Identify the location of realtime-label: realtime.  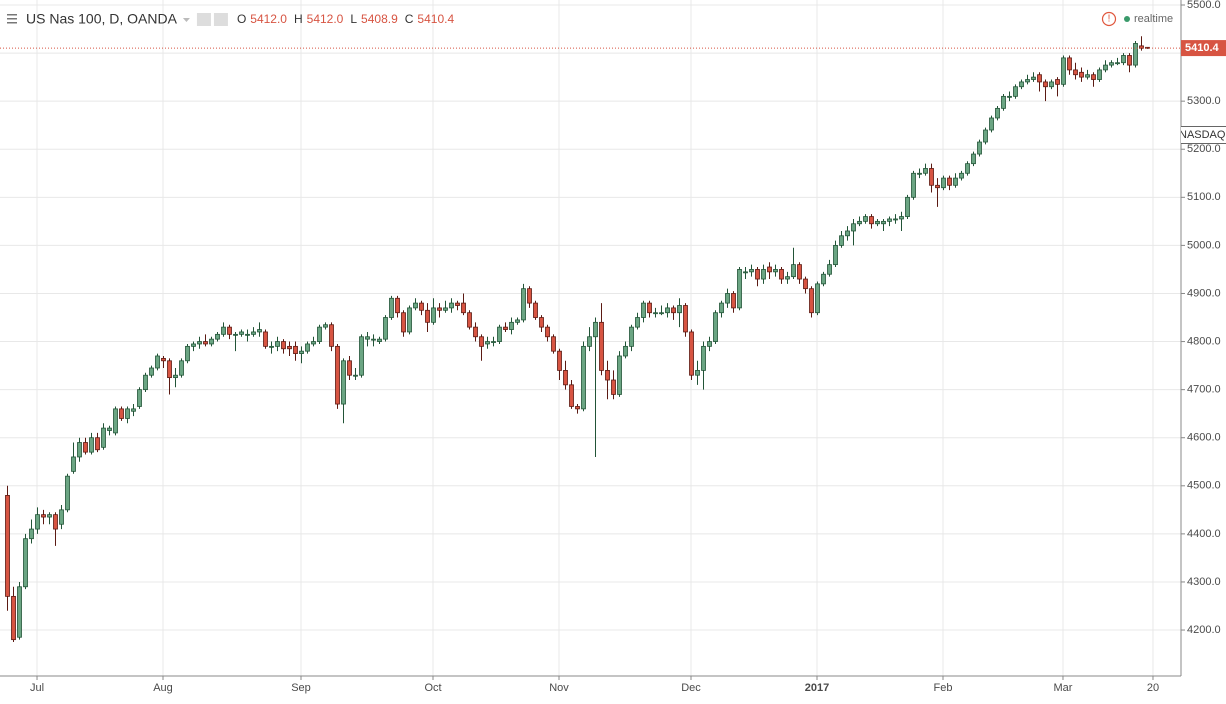
(1153, 19).